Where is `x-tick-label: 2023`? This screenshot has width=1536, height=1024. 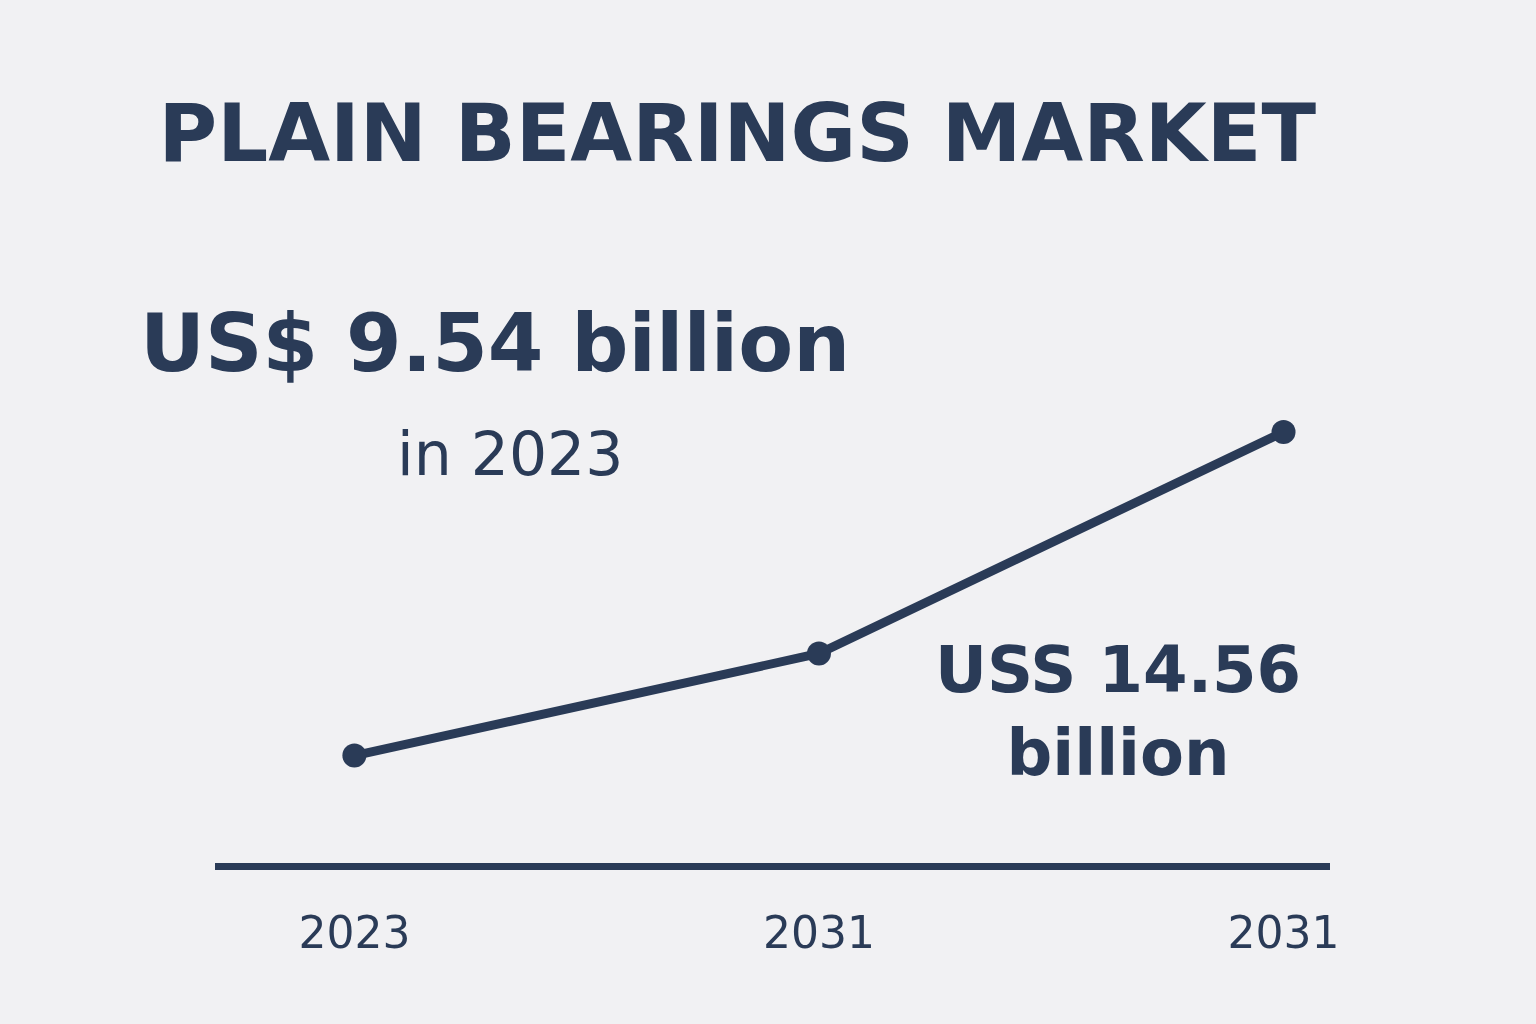
x-tick-label: 2023 is located at coordinates (354, 932).